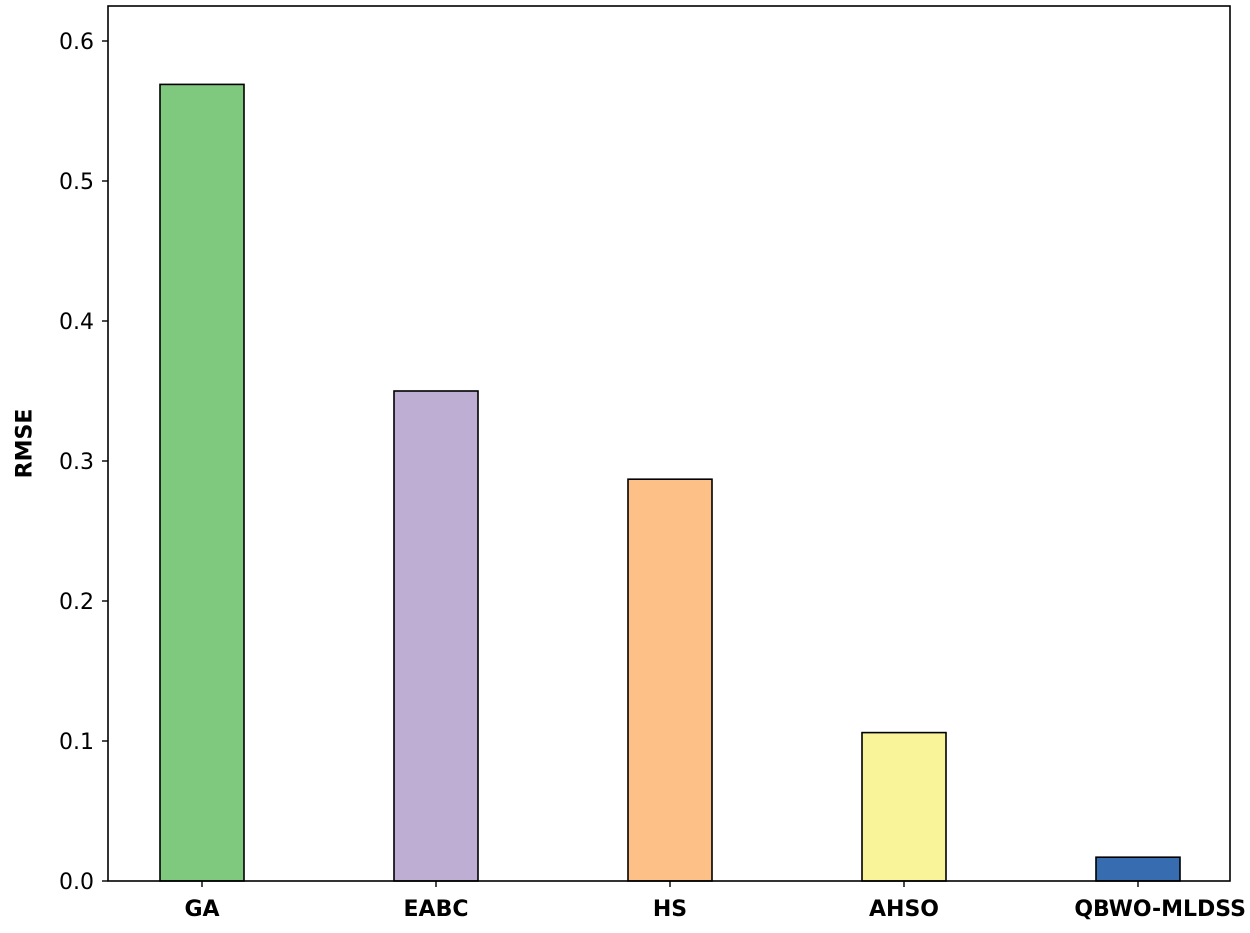 Image resolution: width=1250 pixels, height=933 pixels. What do you see at coordinates (715, 901) in the screenshot?
I see `x-axis: GA EABC HS AHSO QBWO-MLDSS` at bounding box center [715, 901].